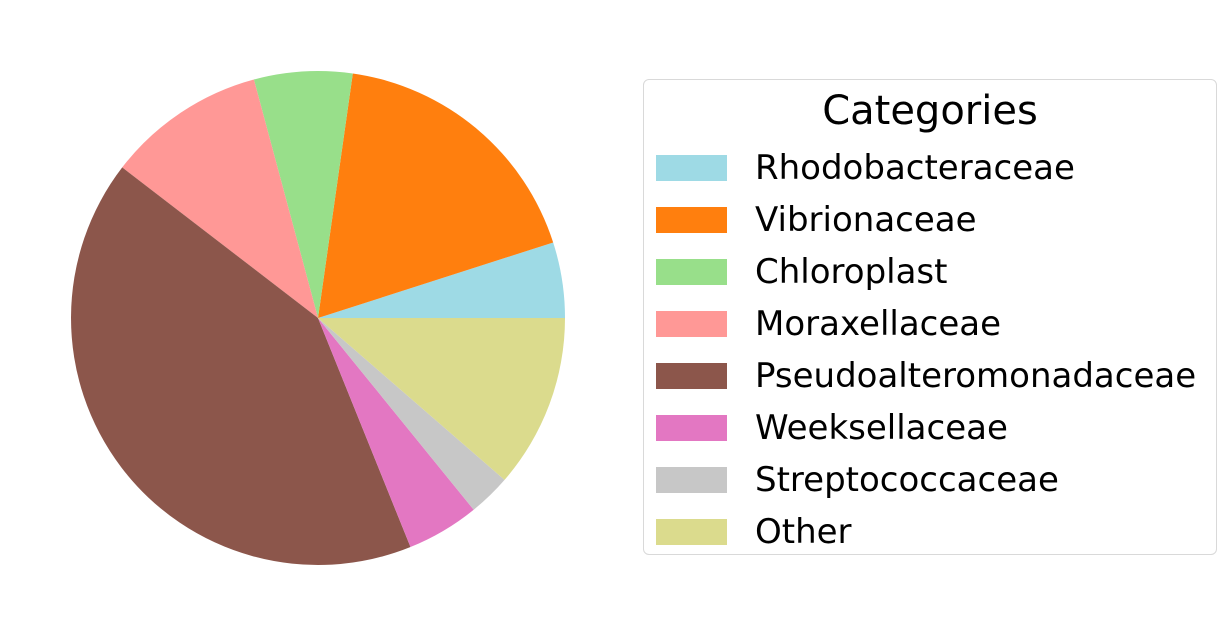 This screenshot has height=636, width=1228. I want to click on legend-item-weeksellaceae: Weeksellaceae, so click(926, 428).